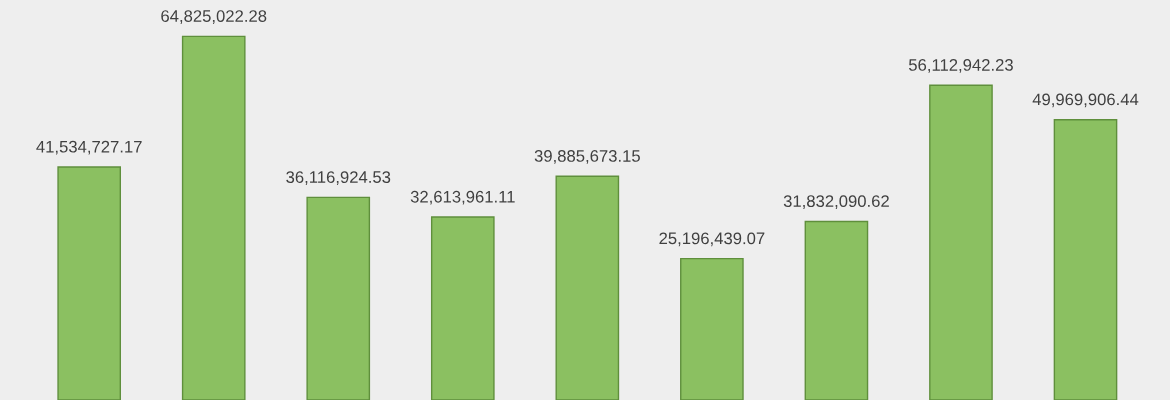 This screenshot has height=400, width=1170. I want to click on data-label: 31,832,090.62, so click(836, 202).